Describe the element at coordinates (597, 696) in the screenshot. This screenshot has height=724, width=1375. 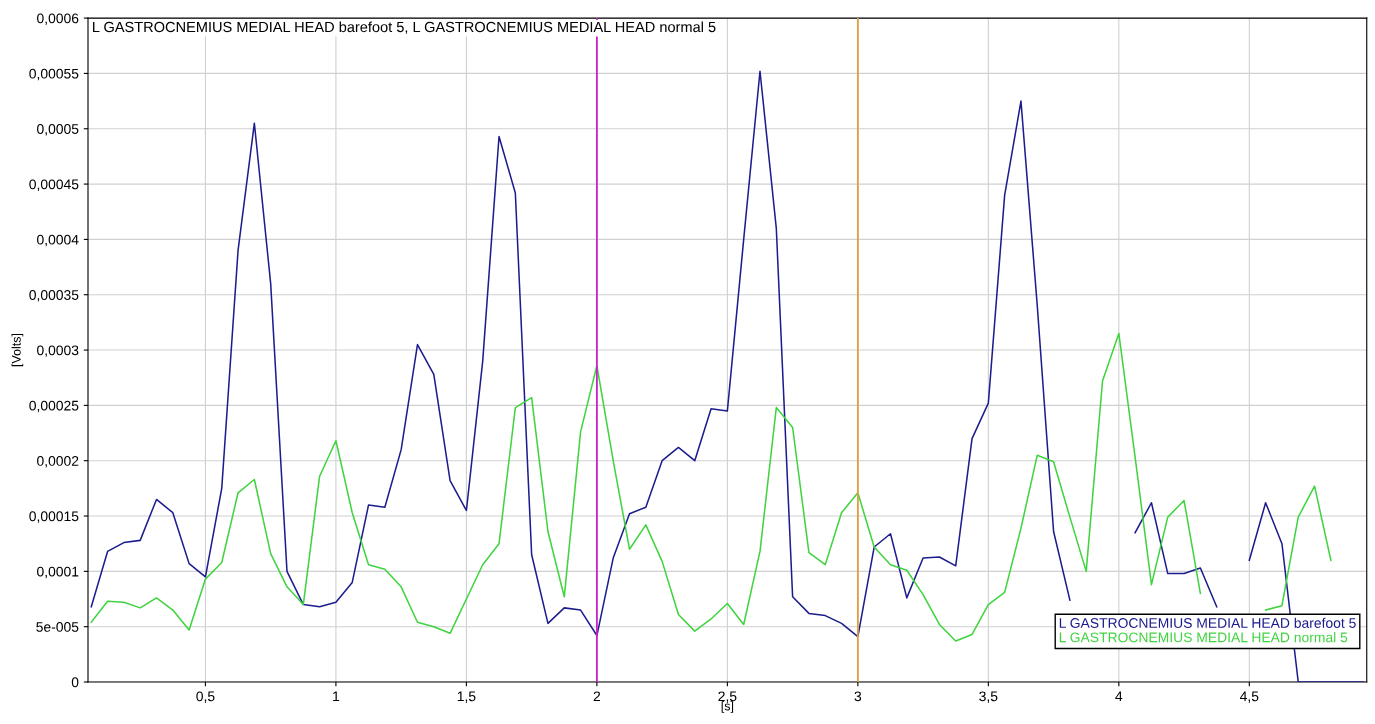
I see `x-tick-label: 2` at that location.